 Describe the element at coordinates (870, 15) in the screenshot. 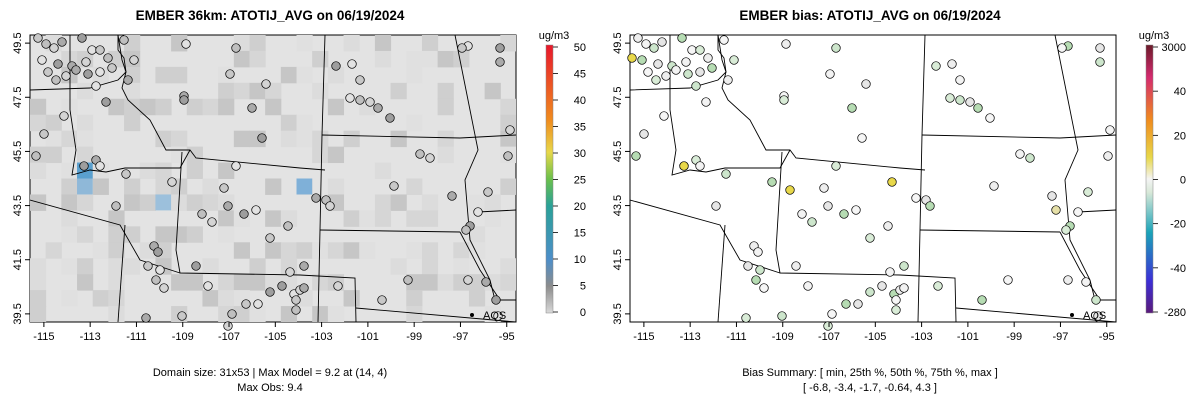

I see `right-map-title: EMBER bias: ATOTIJ_AVG on 06/19/2024` at that location.